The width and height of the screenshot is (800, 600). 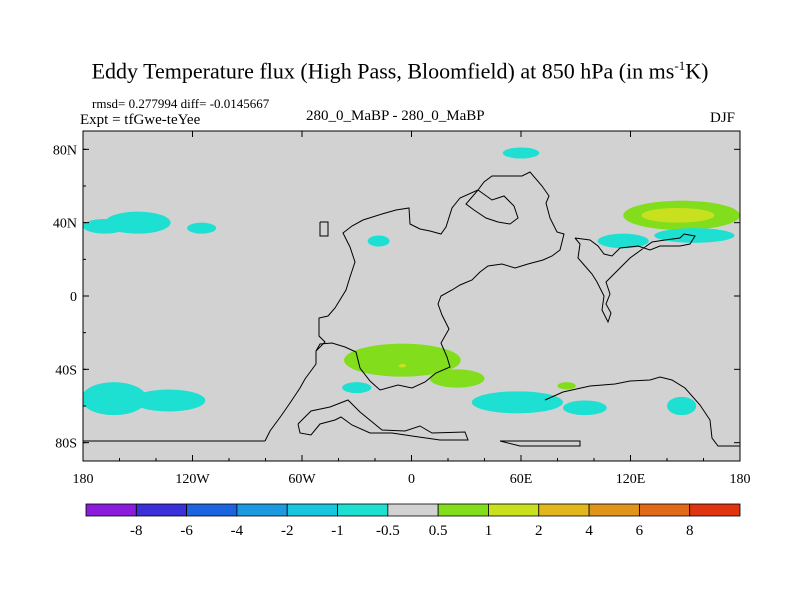 I want to click on coastline-australia-antarctica, so click(x=642, y=411).